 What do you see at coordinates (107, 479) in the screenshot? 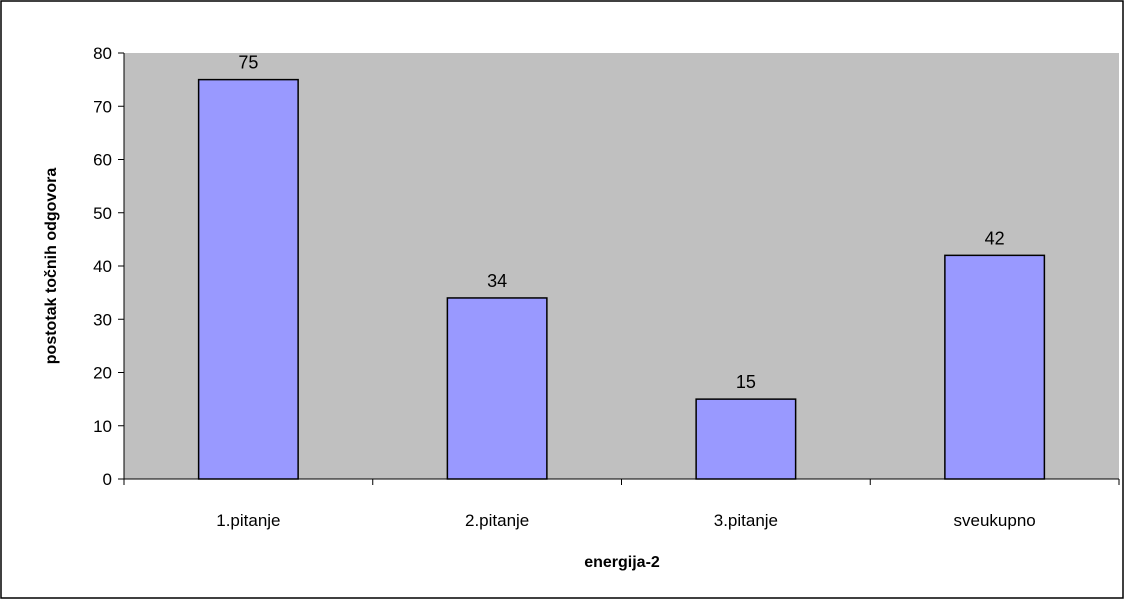
I see `y-tick-label: 0` at bounding box center [107, 479].